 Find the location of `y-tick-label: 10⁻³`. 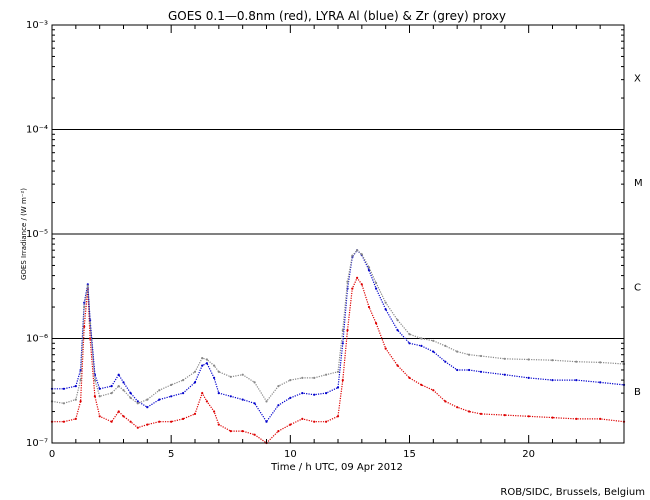

y-tick-label: 10⁻³ is located at coordinates (37, 25).